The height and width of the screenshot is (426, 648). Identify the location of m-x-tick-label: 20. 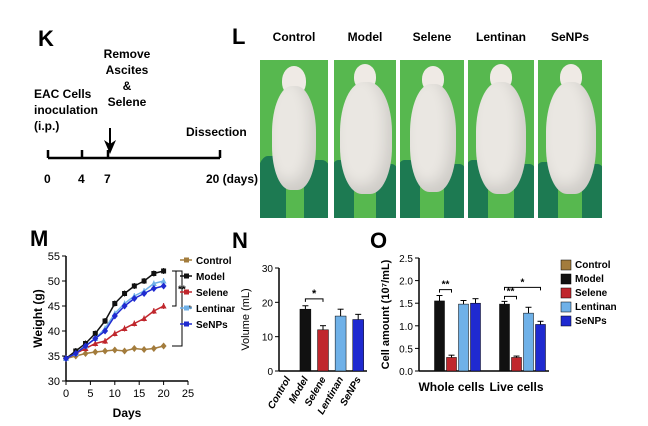
(163, 394).